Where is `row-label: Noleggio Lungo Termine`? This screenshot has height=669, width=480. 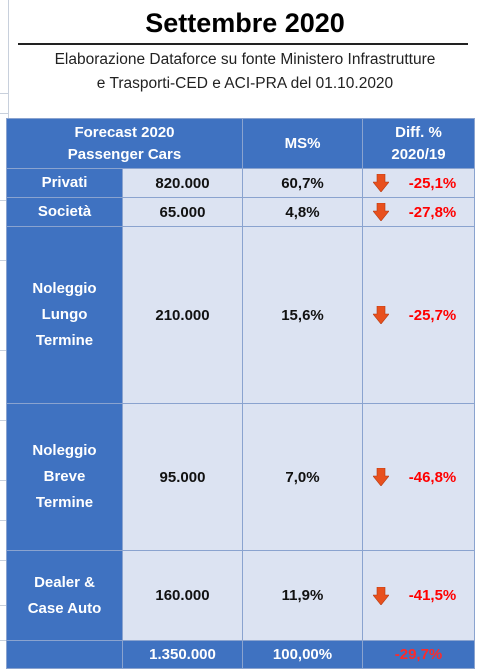 row-label: Noleggio Lungo Termine is located at coordinates (64, 315).